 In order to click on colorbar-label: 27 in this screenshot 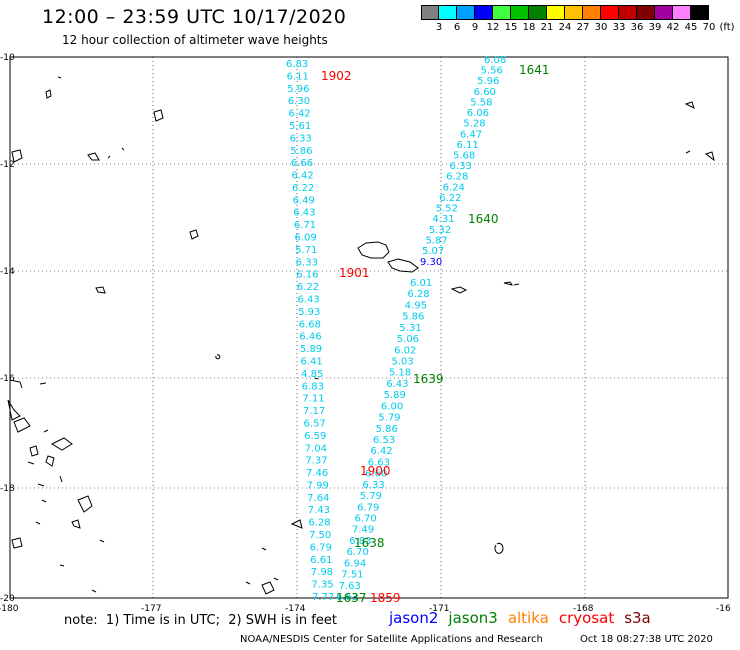, I will do `click(583, 27)`.